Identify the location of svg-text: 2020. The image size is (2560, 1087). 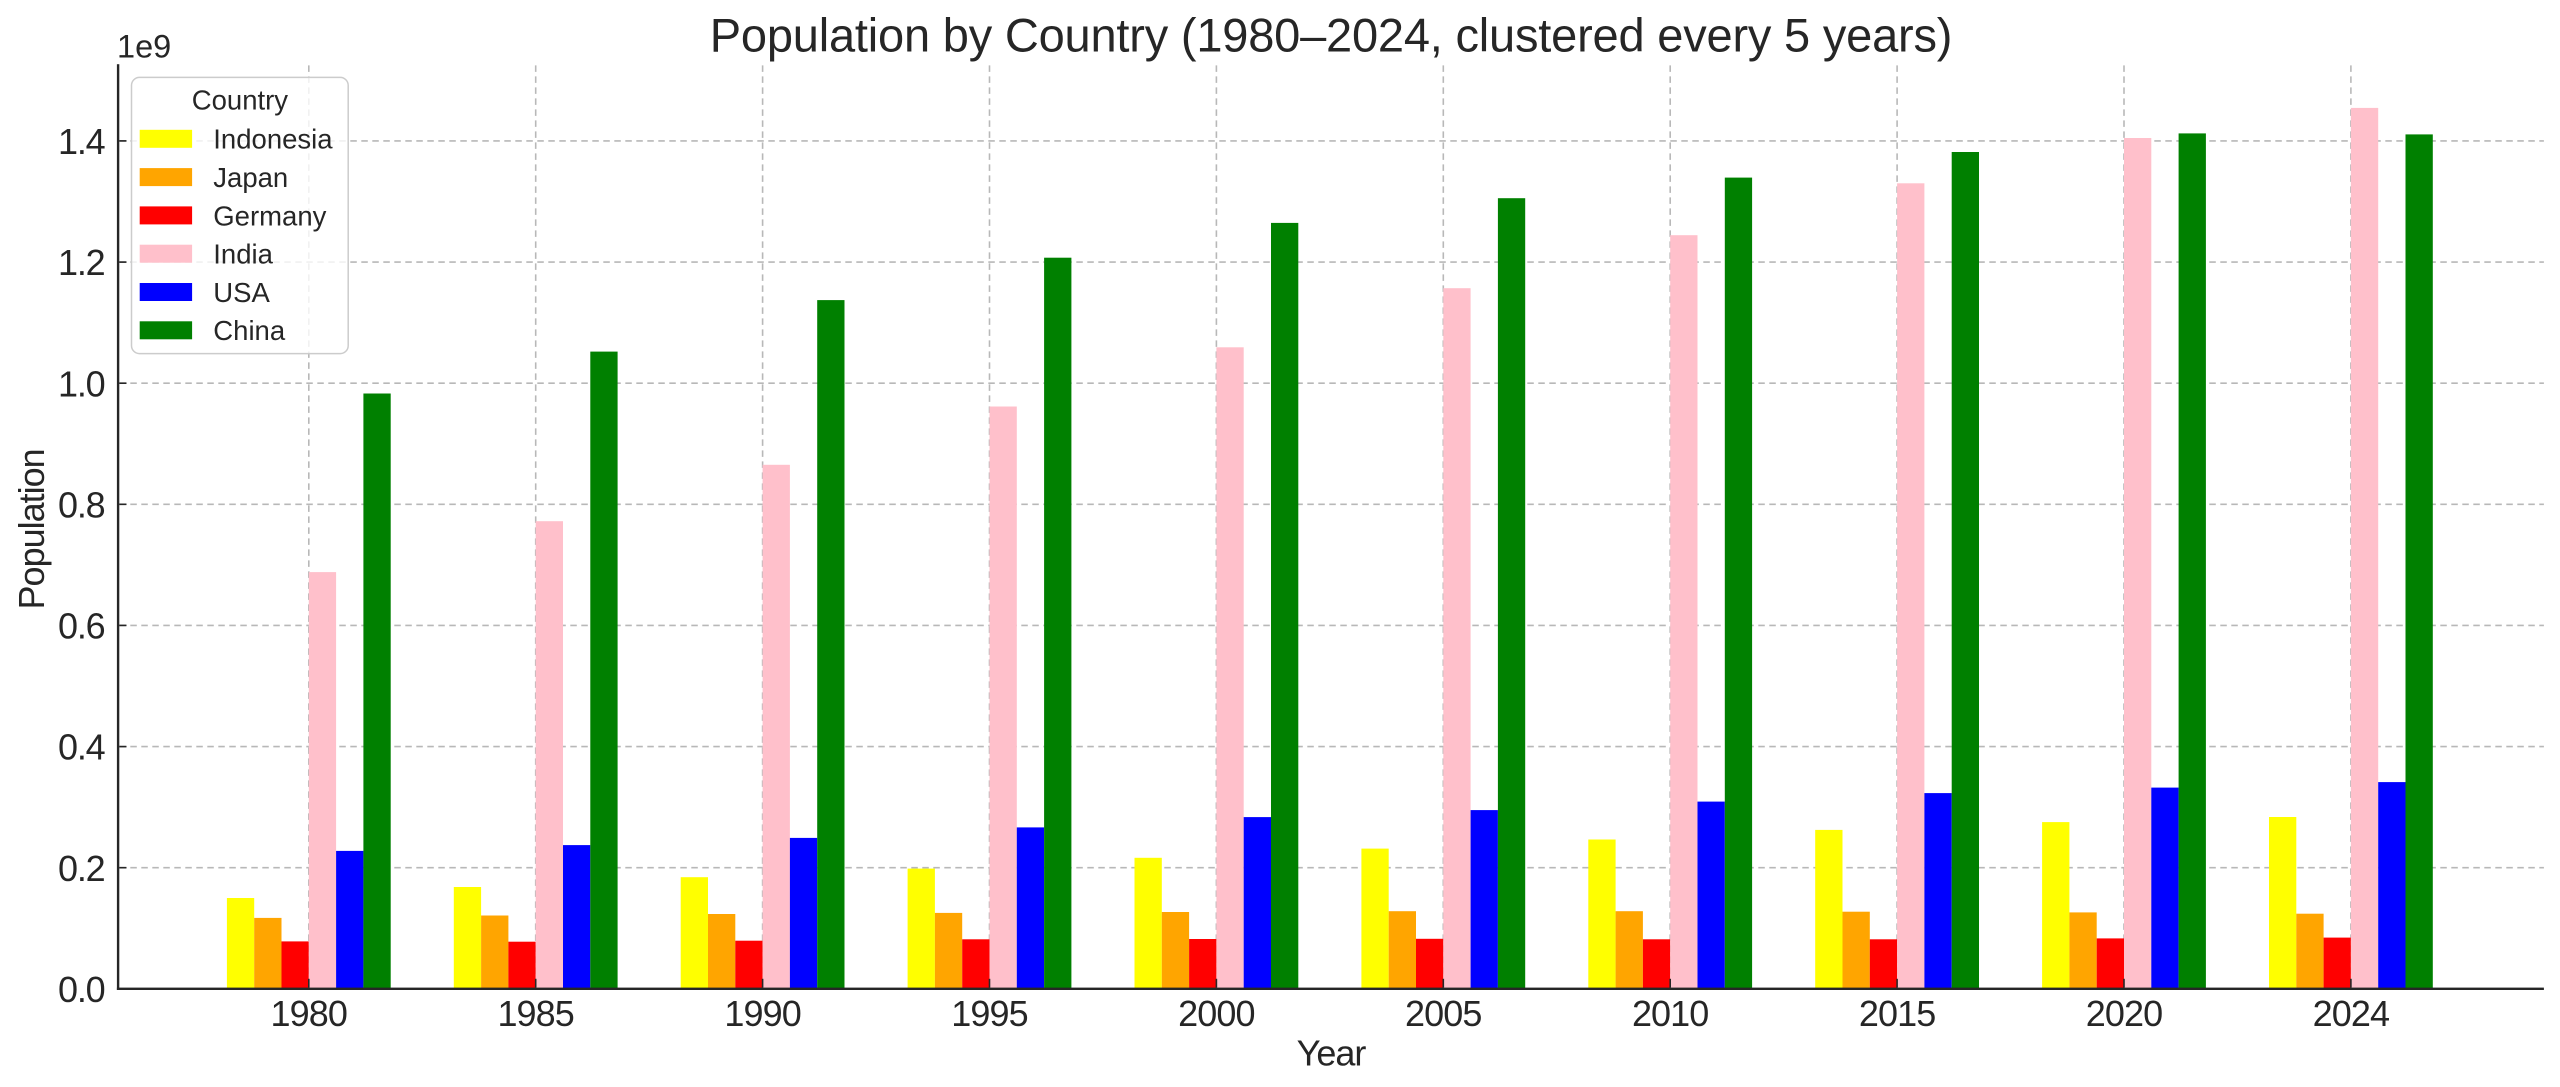
(2124, 1013).